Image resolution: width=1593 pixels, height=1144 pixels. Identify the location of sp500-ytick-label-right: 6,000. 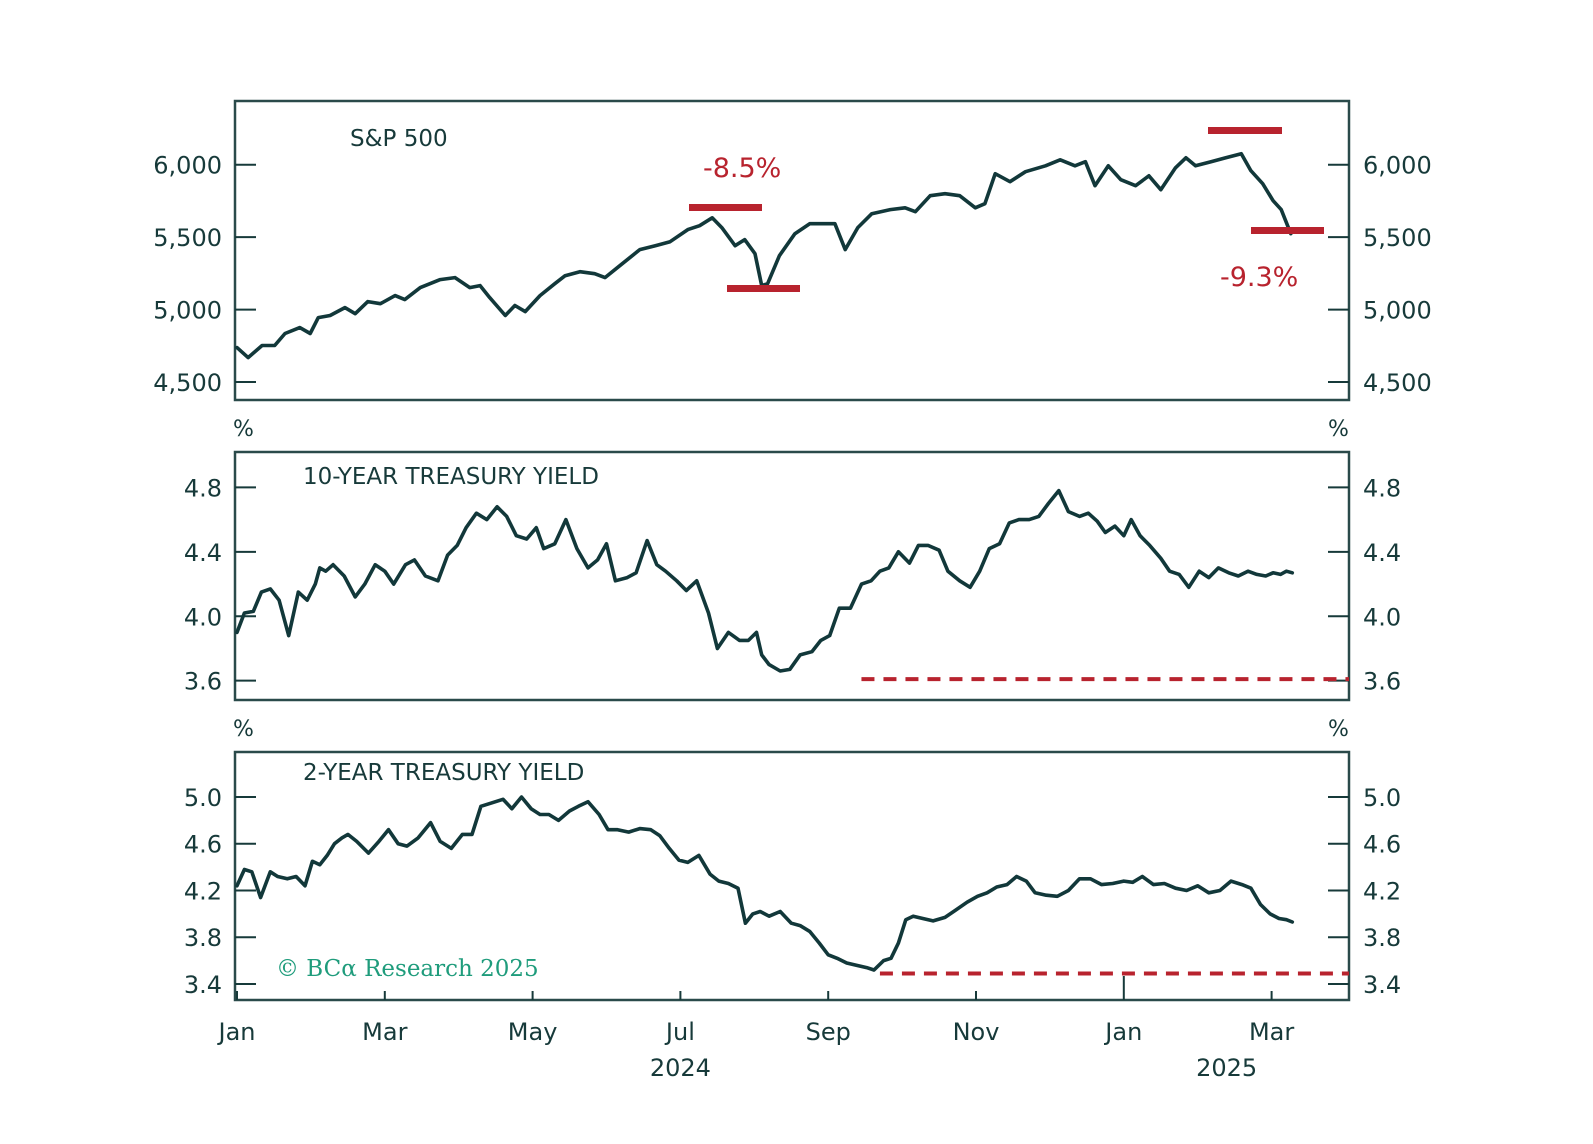
(1397, 166).